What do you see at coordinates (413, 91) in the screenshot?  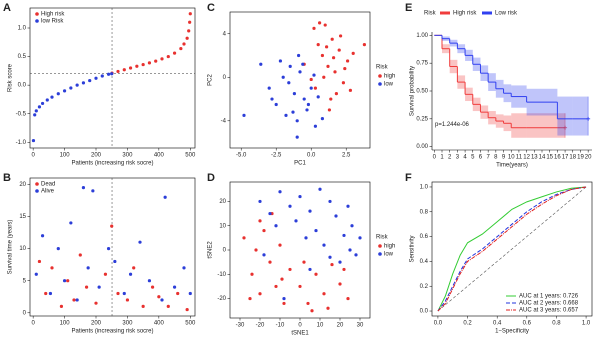 I see `y-axis-label: Survival probability` at bounding box center [413, 91].